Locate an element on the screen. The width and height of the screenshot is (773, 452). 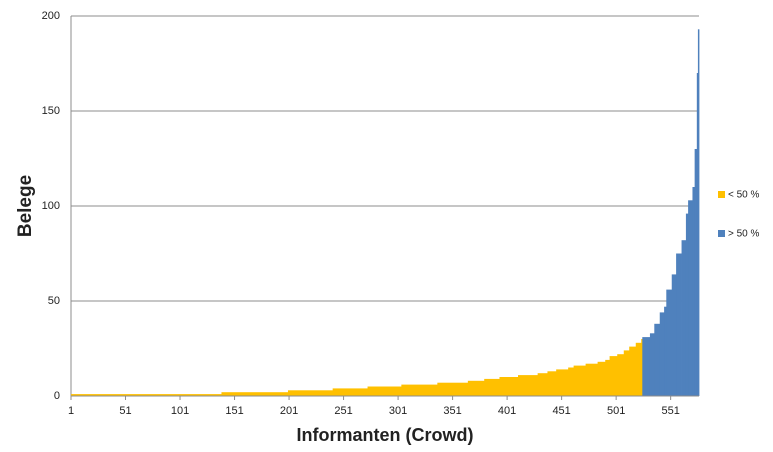
x-tick-label: 51 is located at coordinates (125, 411).